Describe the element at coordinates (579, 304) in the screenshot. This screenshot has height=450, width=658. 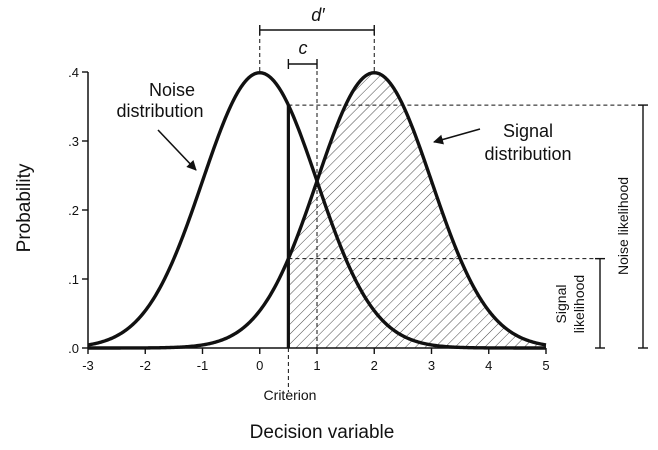
I see `signal-likelihood-label-line2: likelihood` at that location.